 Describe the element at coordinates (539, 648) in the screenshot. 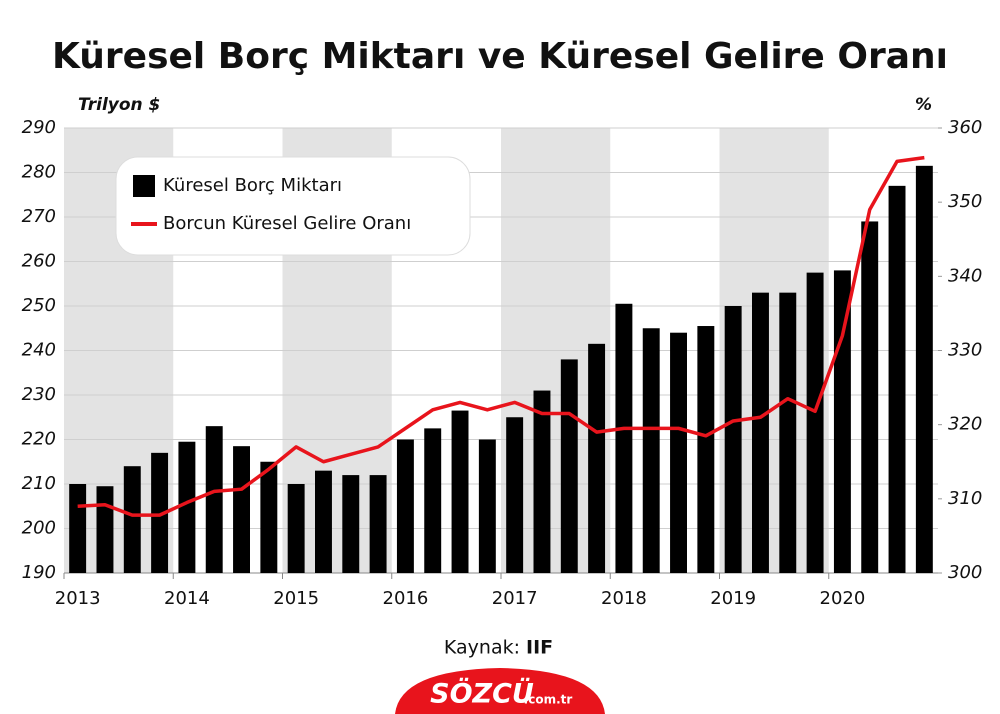

I see `source: IIF` at that location.